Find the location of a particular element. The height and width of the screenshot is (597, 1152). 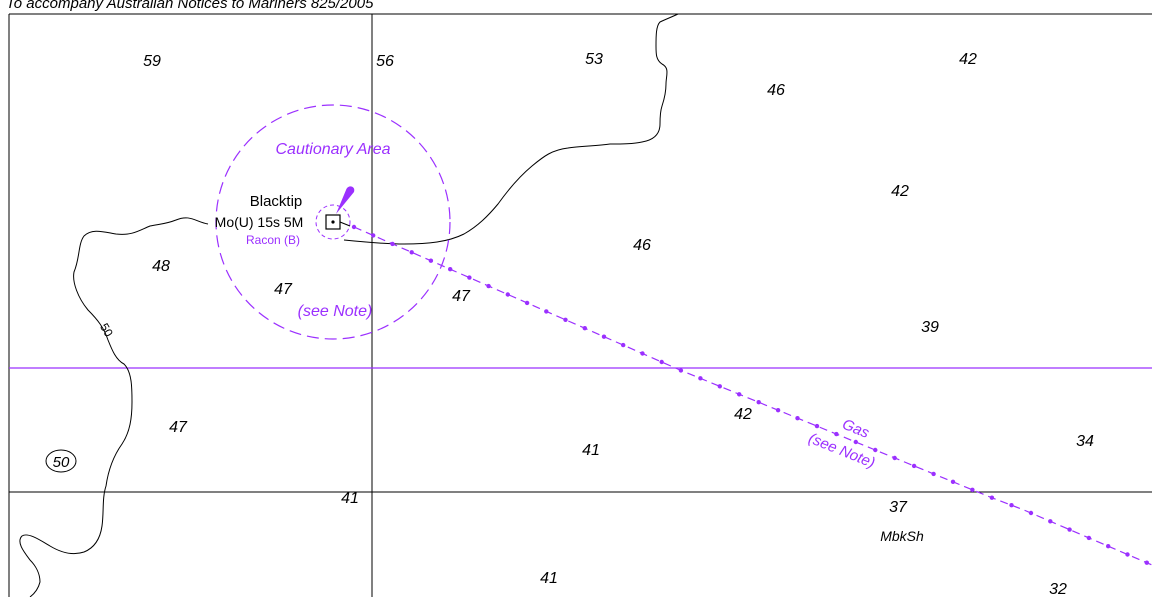

racon-ring is located at coordinates (333, 222).